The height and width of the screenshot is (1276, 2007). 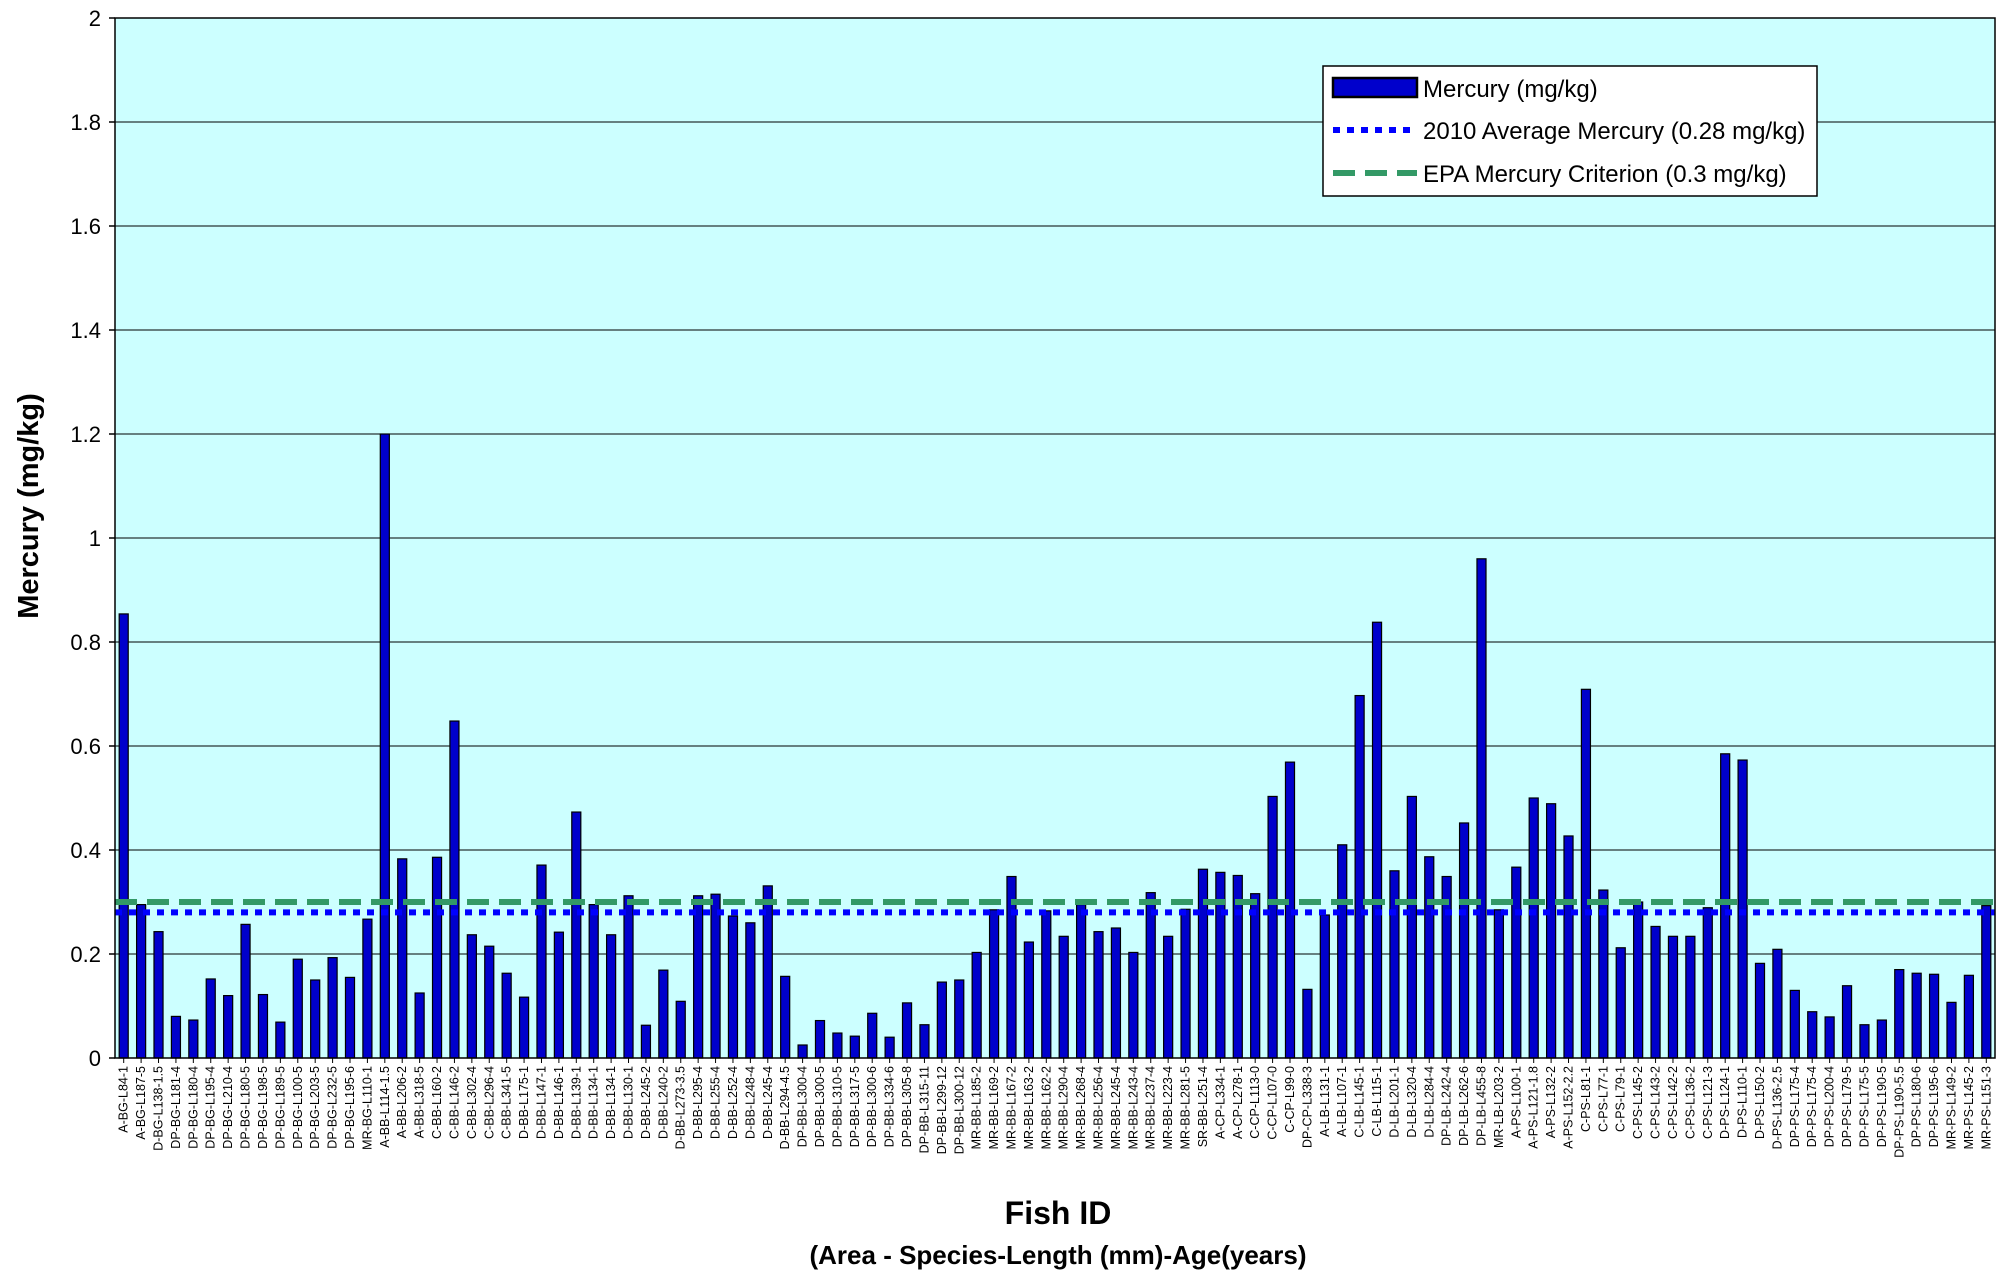 What do you see at coordinates (1168, 1107) in the screenshot?
I see `x-category-label: MR-BB-L223-4` at bounding box center [1168, 1107].